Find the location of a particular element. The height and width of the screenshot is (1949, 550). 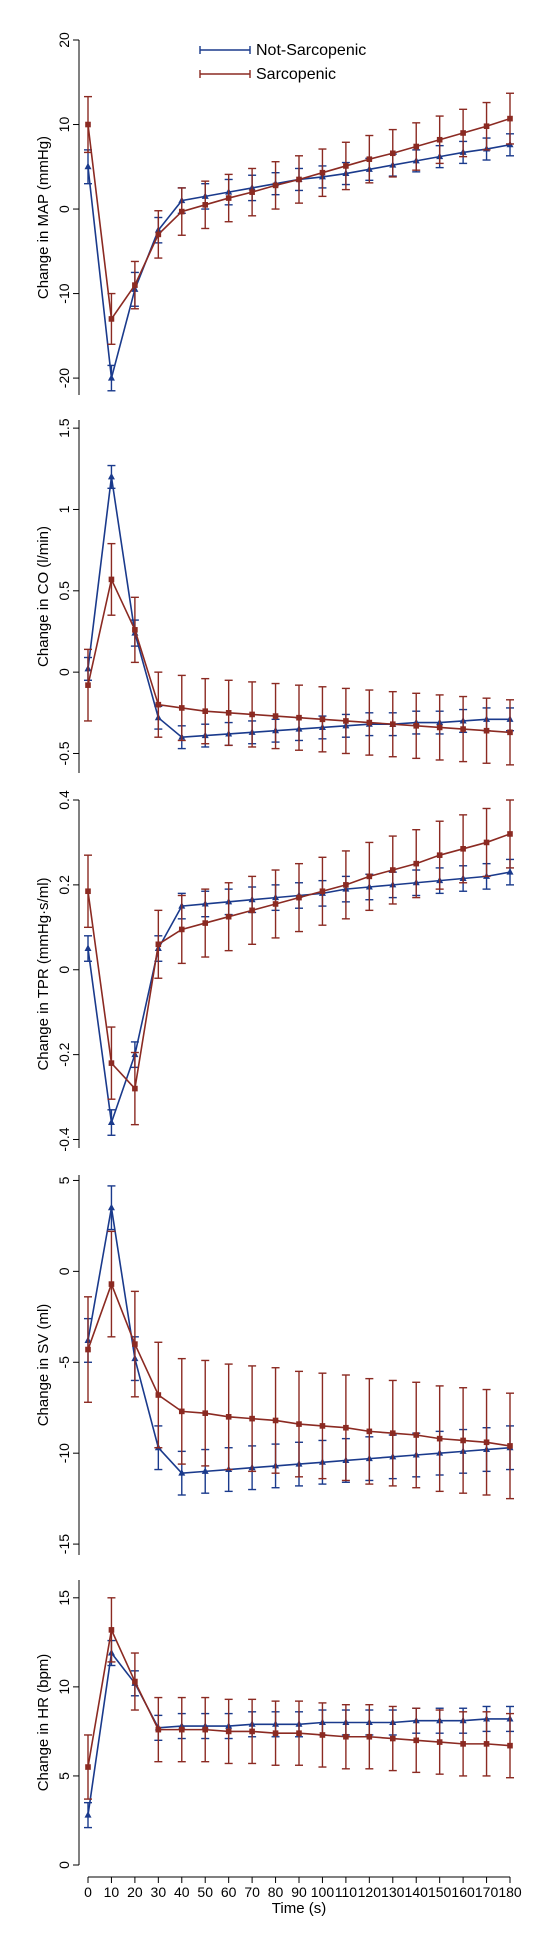

y-tick-label: 10 is located at coordinates (64, 125).